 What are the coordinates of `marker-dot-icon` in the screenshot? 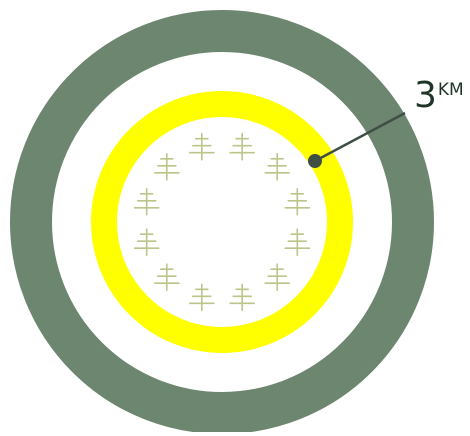 It's located at (315, 161).